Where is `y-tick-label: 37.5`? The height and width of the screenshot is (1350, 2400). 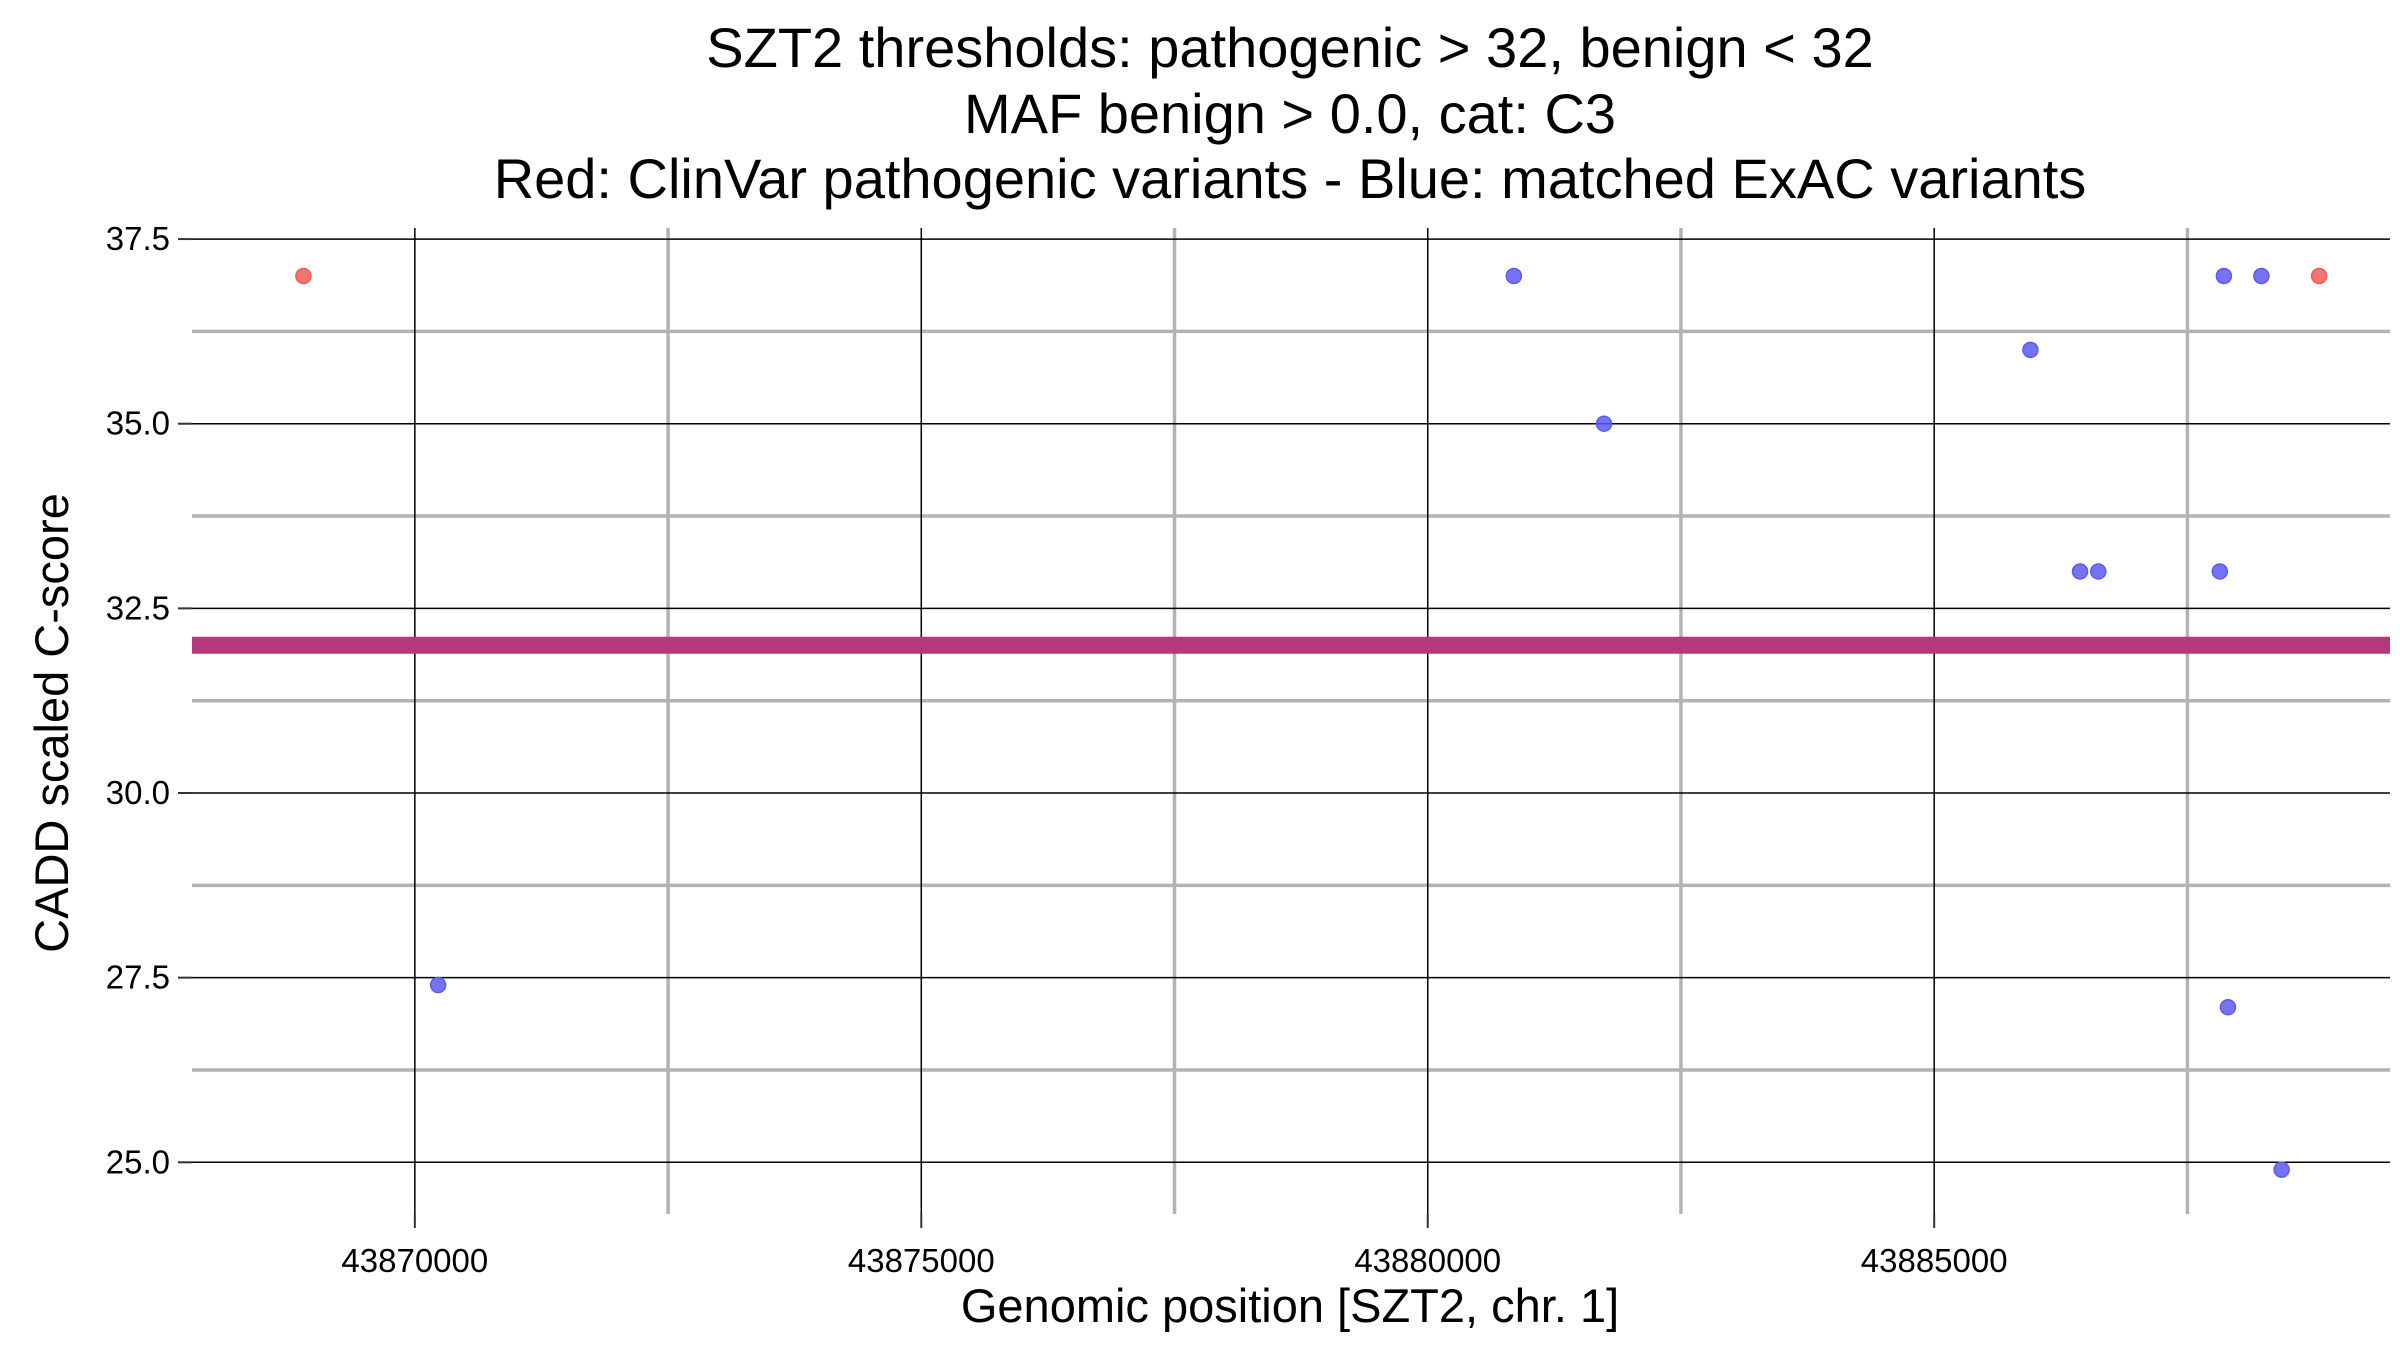
y-tick-label: 37.5 is located at coordinates (138, 238).